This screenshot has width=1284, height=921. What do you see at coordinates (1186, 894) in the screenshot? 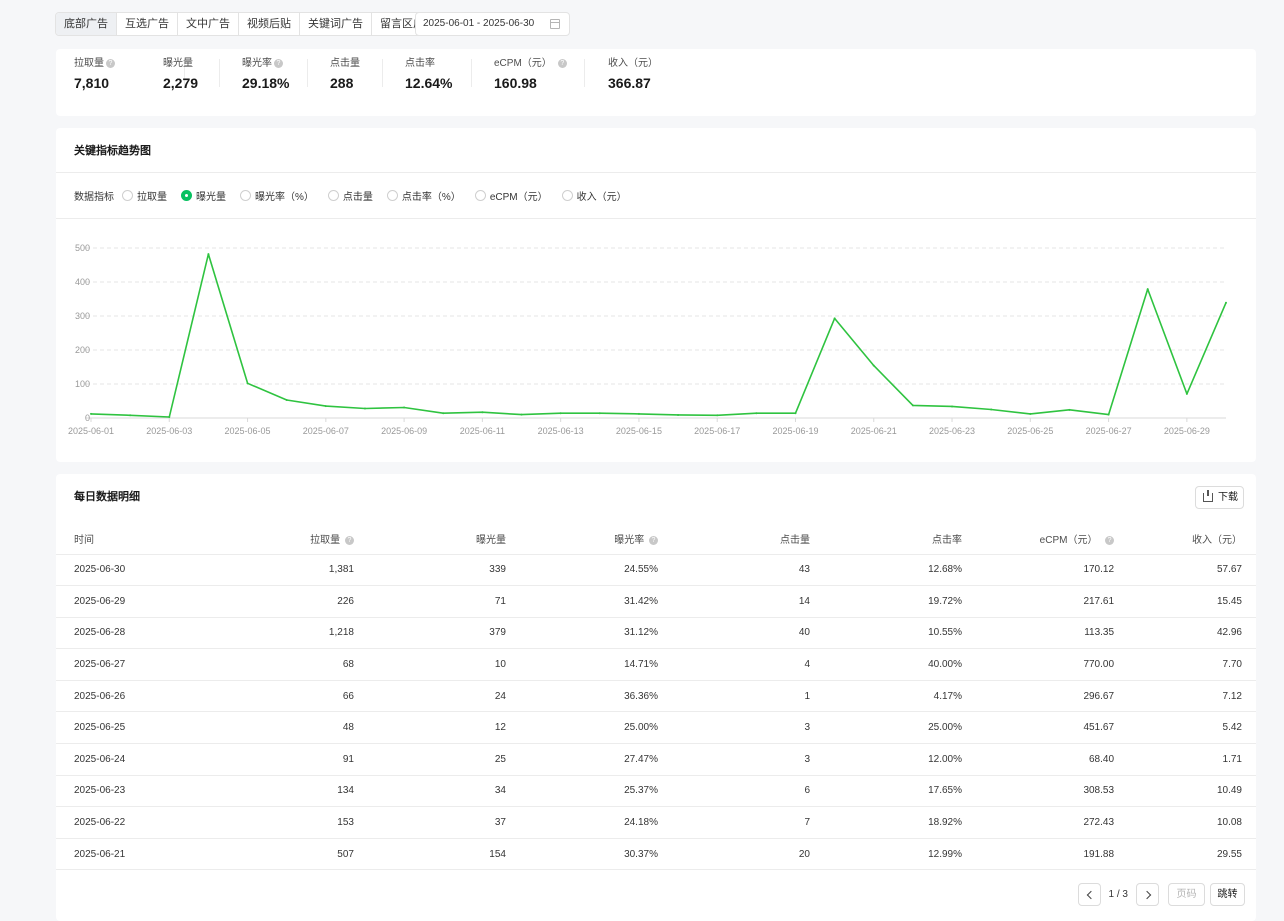
I see `page-number-input: 页码` at bounding box center [1186, 894].